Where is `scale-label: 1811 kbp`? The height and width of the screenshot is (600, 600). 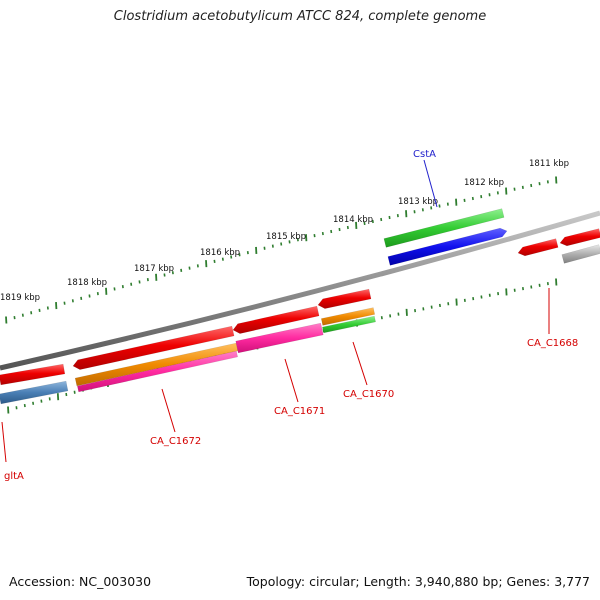
scale-label: 1811 kbp is located at coordinates (549, 164).